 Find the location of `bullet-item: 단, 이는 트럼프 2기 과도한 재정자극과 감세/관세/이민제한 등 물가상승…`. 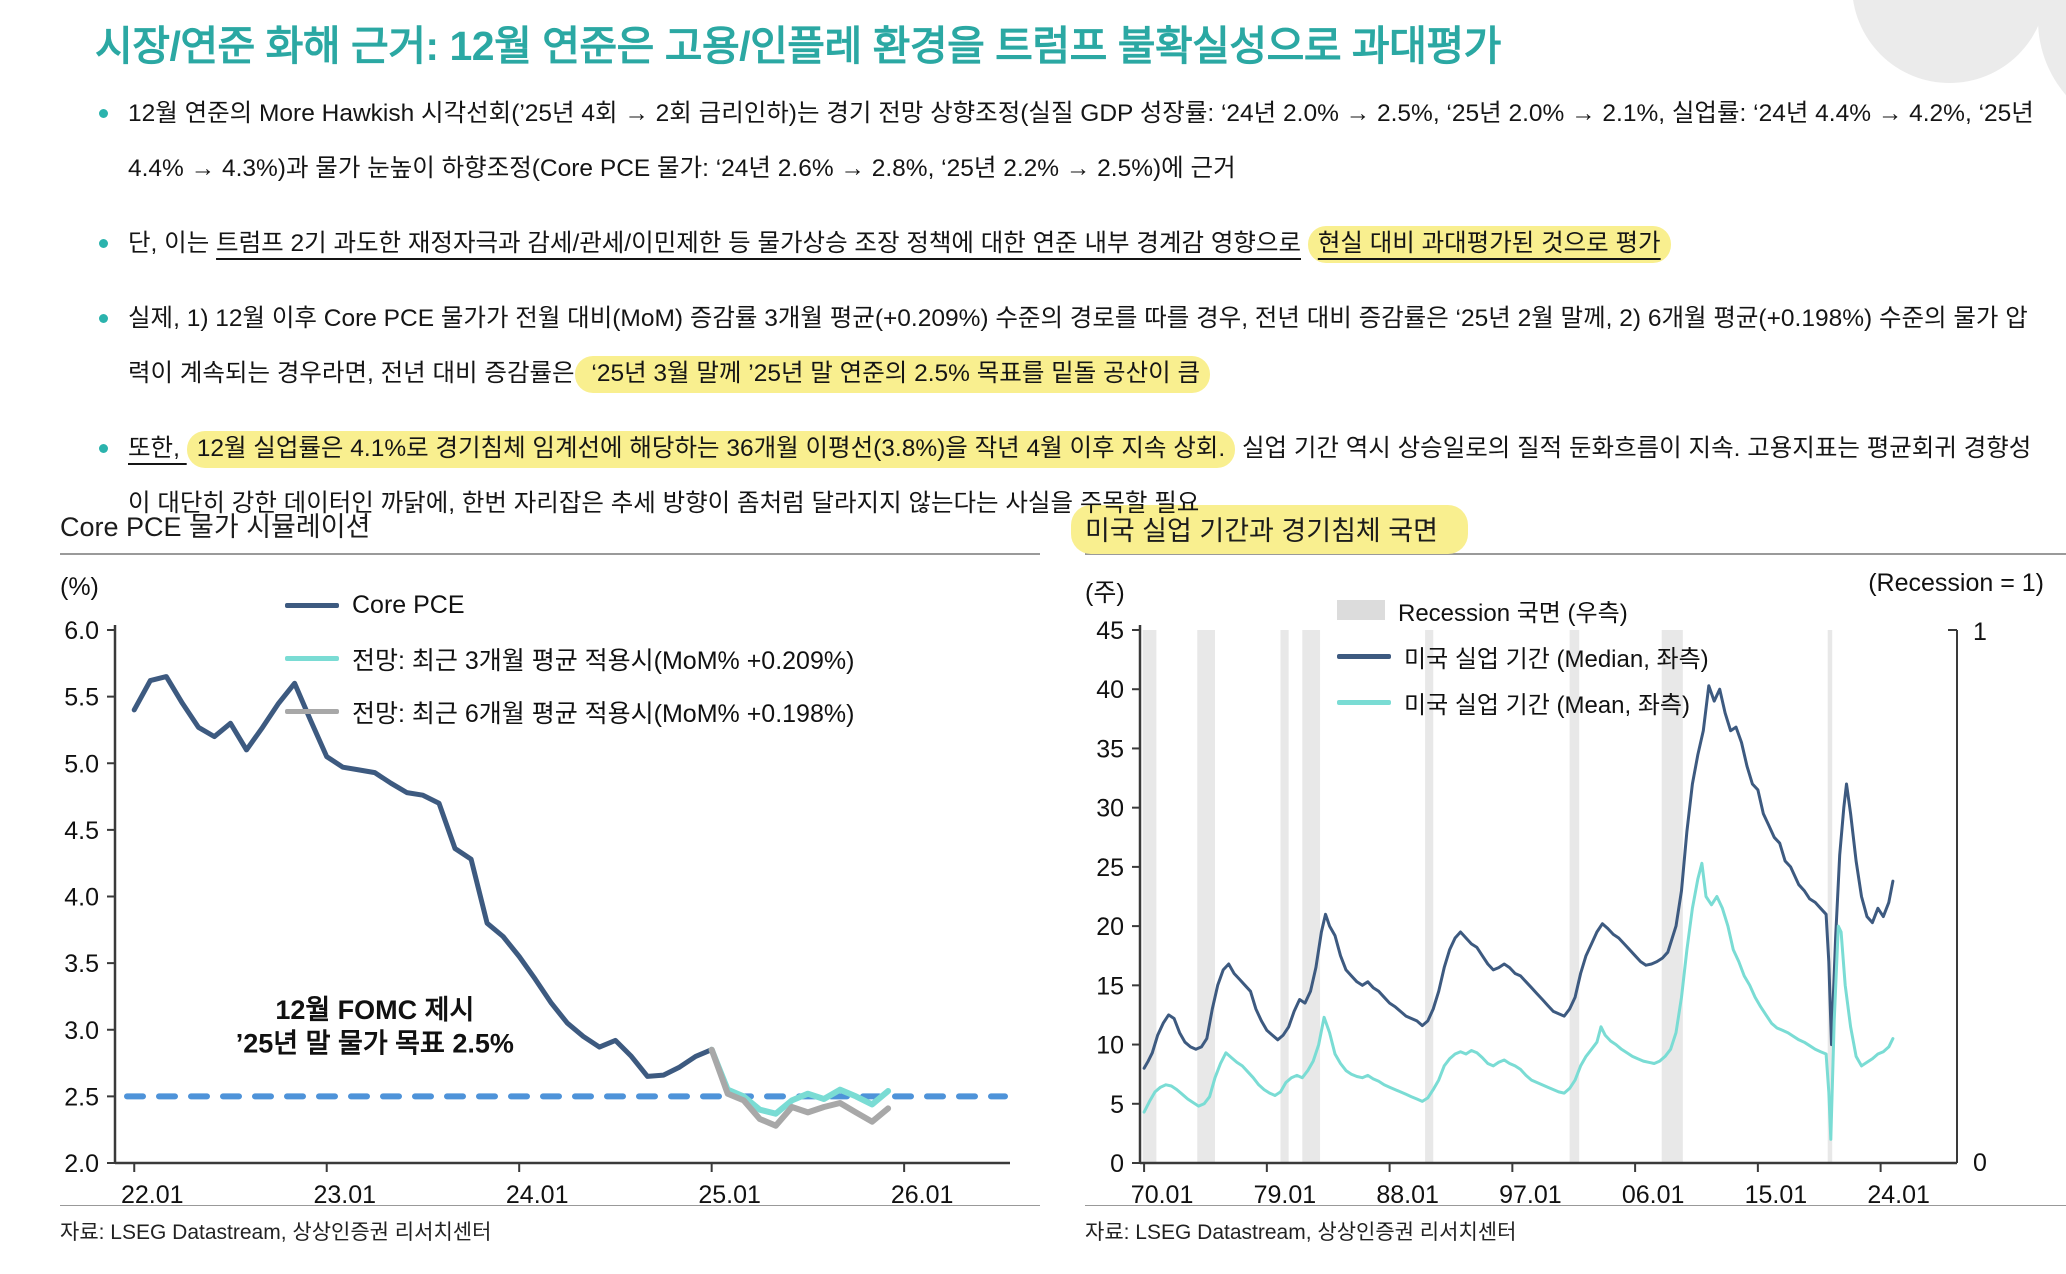

bullet-item: 단, 이는 트럼프 2기 과도한 재정자극과 감세/관세/이민제한 등 물가상승… is located at coordinates (1072, 243).